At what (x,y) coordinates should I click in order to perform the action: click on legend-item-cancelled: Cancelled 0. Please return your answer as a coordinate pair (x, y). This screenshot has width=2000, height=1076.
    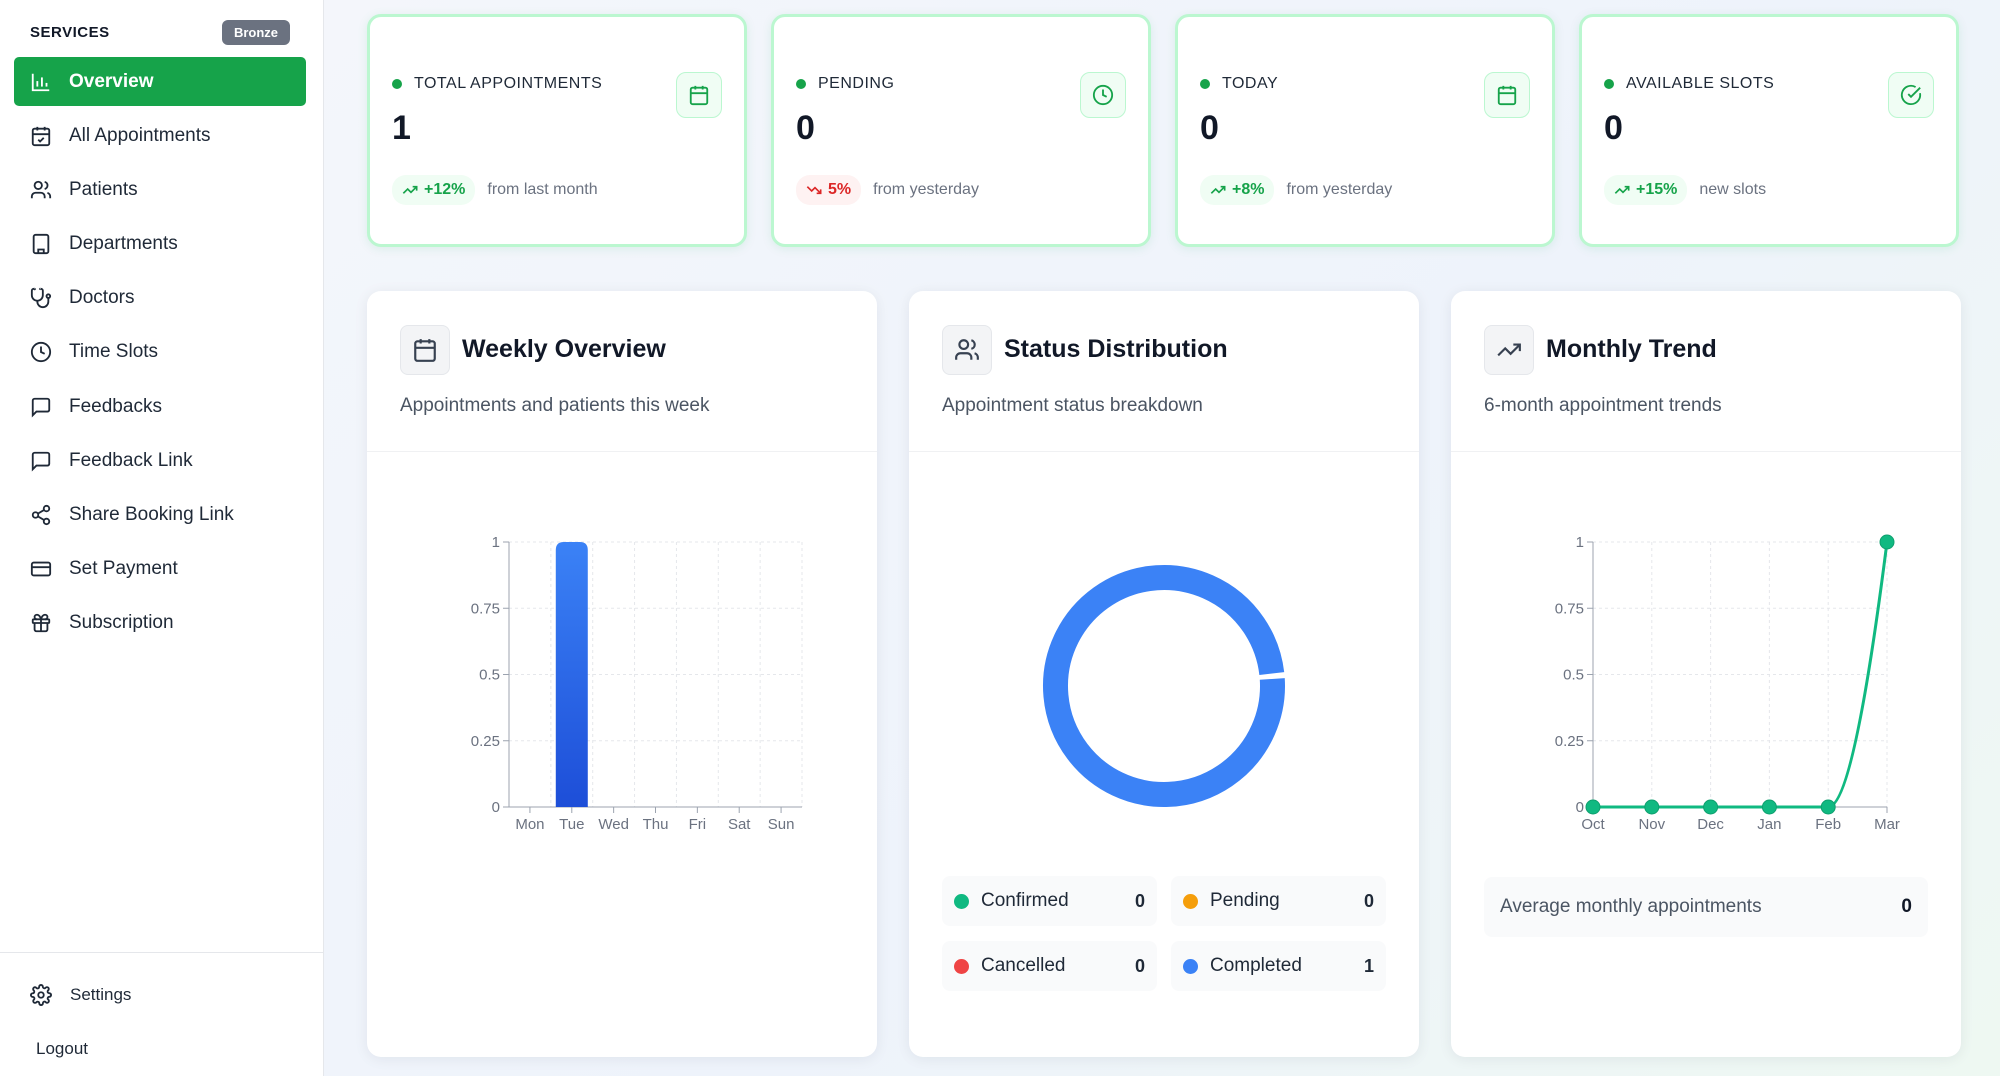
    Looking at the image, I should click on (1049, 966).